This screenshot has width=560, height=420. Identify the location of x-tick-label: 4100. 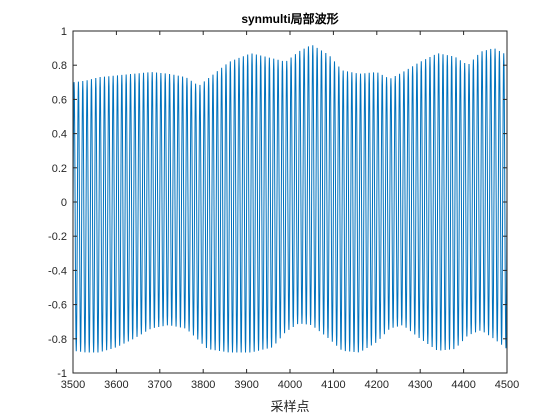
(333, 385).